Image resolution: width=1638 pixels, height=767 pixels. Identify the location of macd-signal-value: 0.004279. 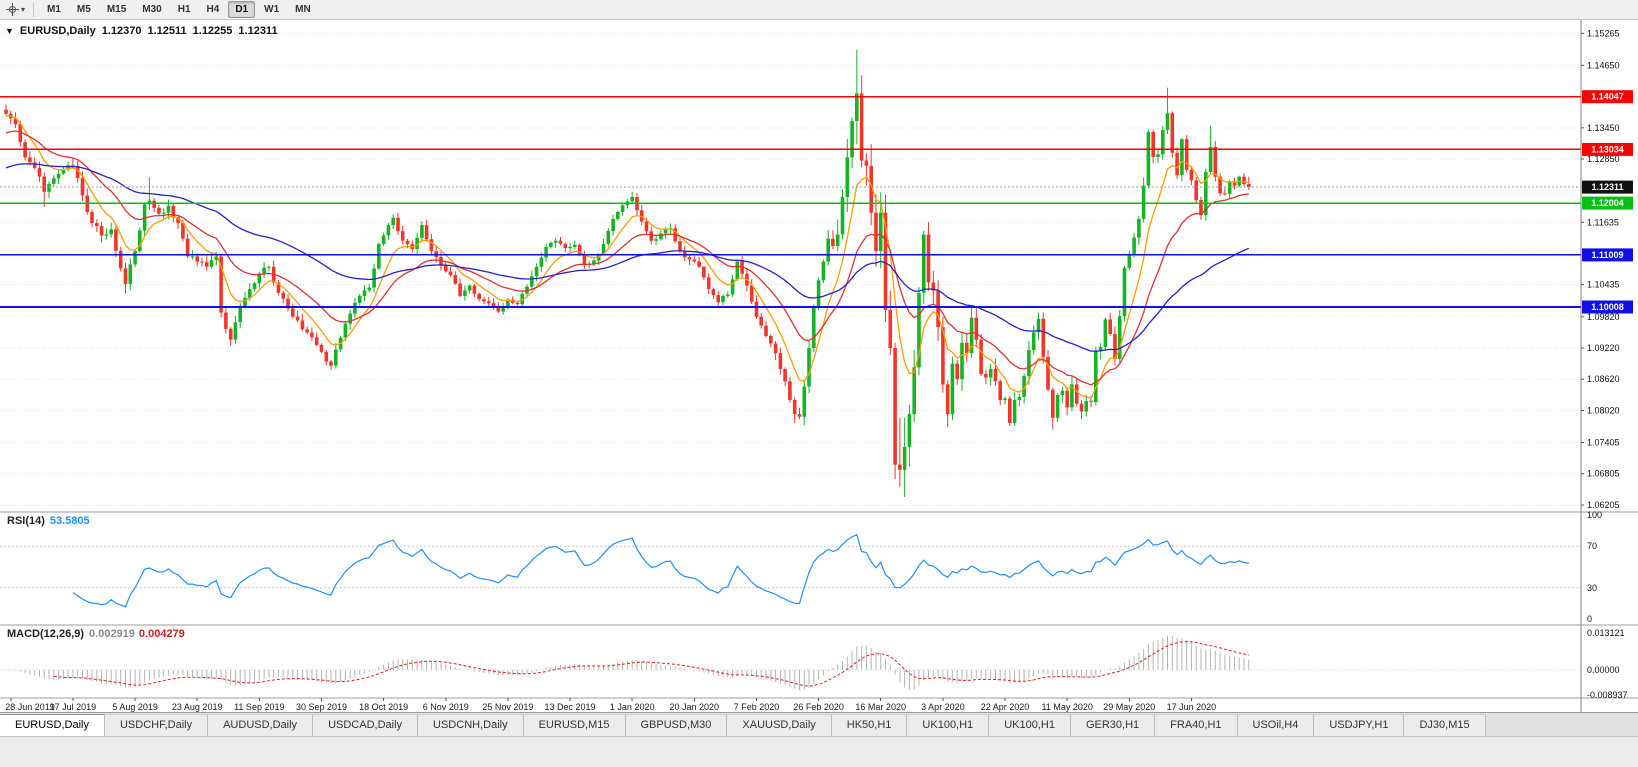
(161, 634).